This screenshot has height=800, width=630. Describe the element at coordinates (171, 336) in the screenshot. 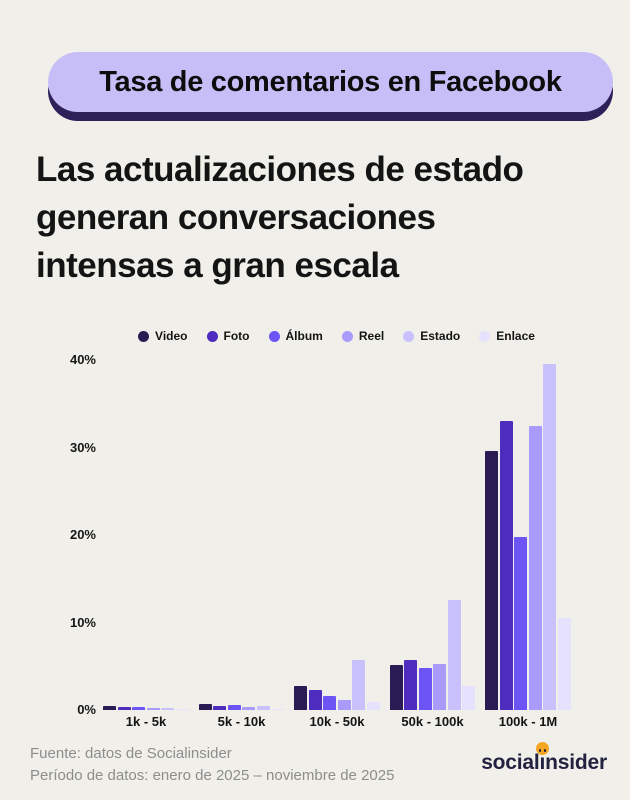

I see `legend-label: Video` at that location.